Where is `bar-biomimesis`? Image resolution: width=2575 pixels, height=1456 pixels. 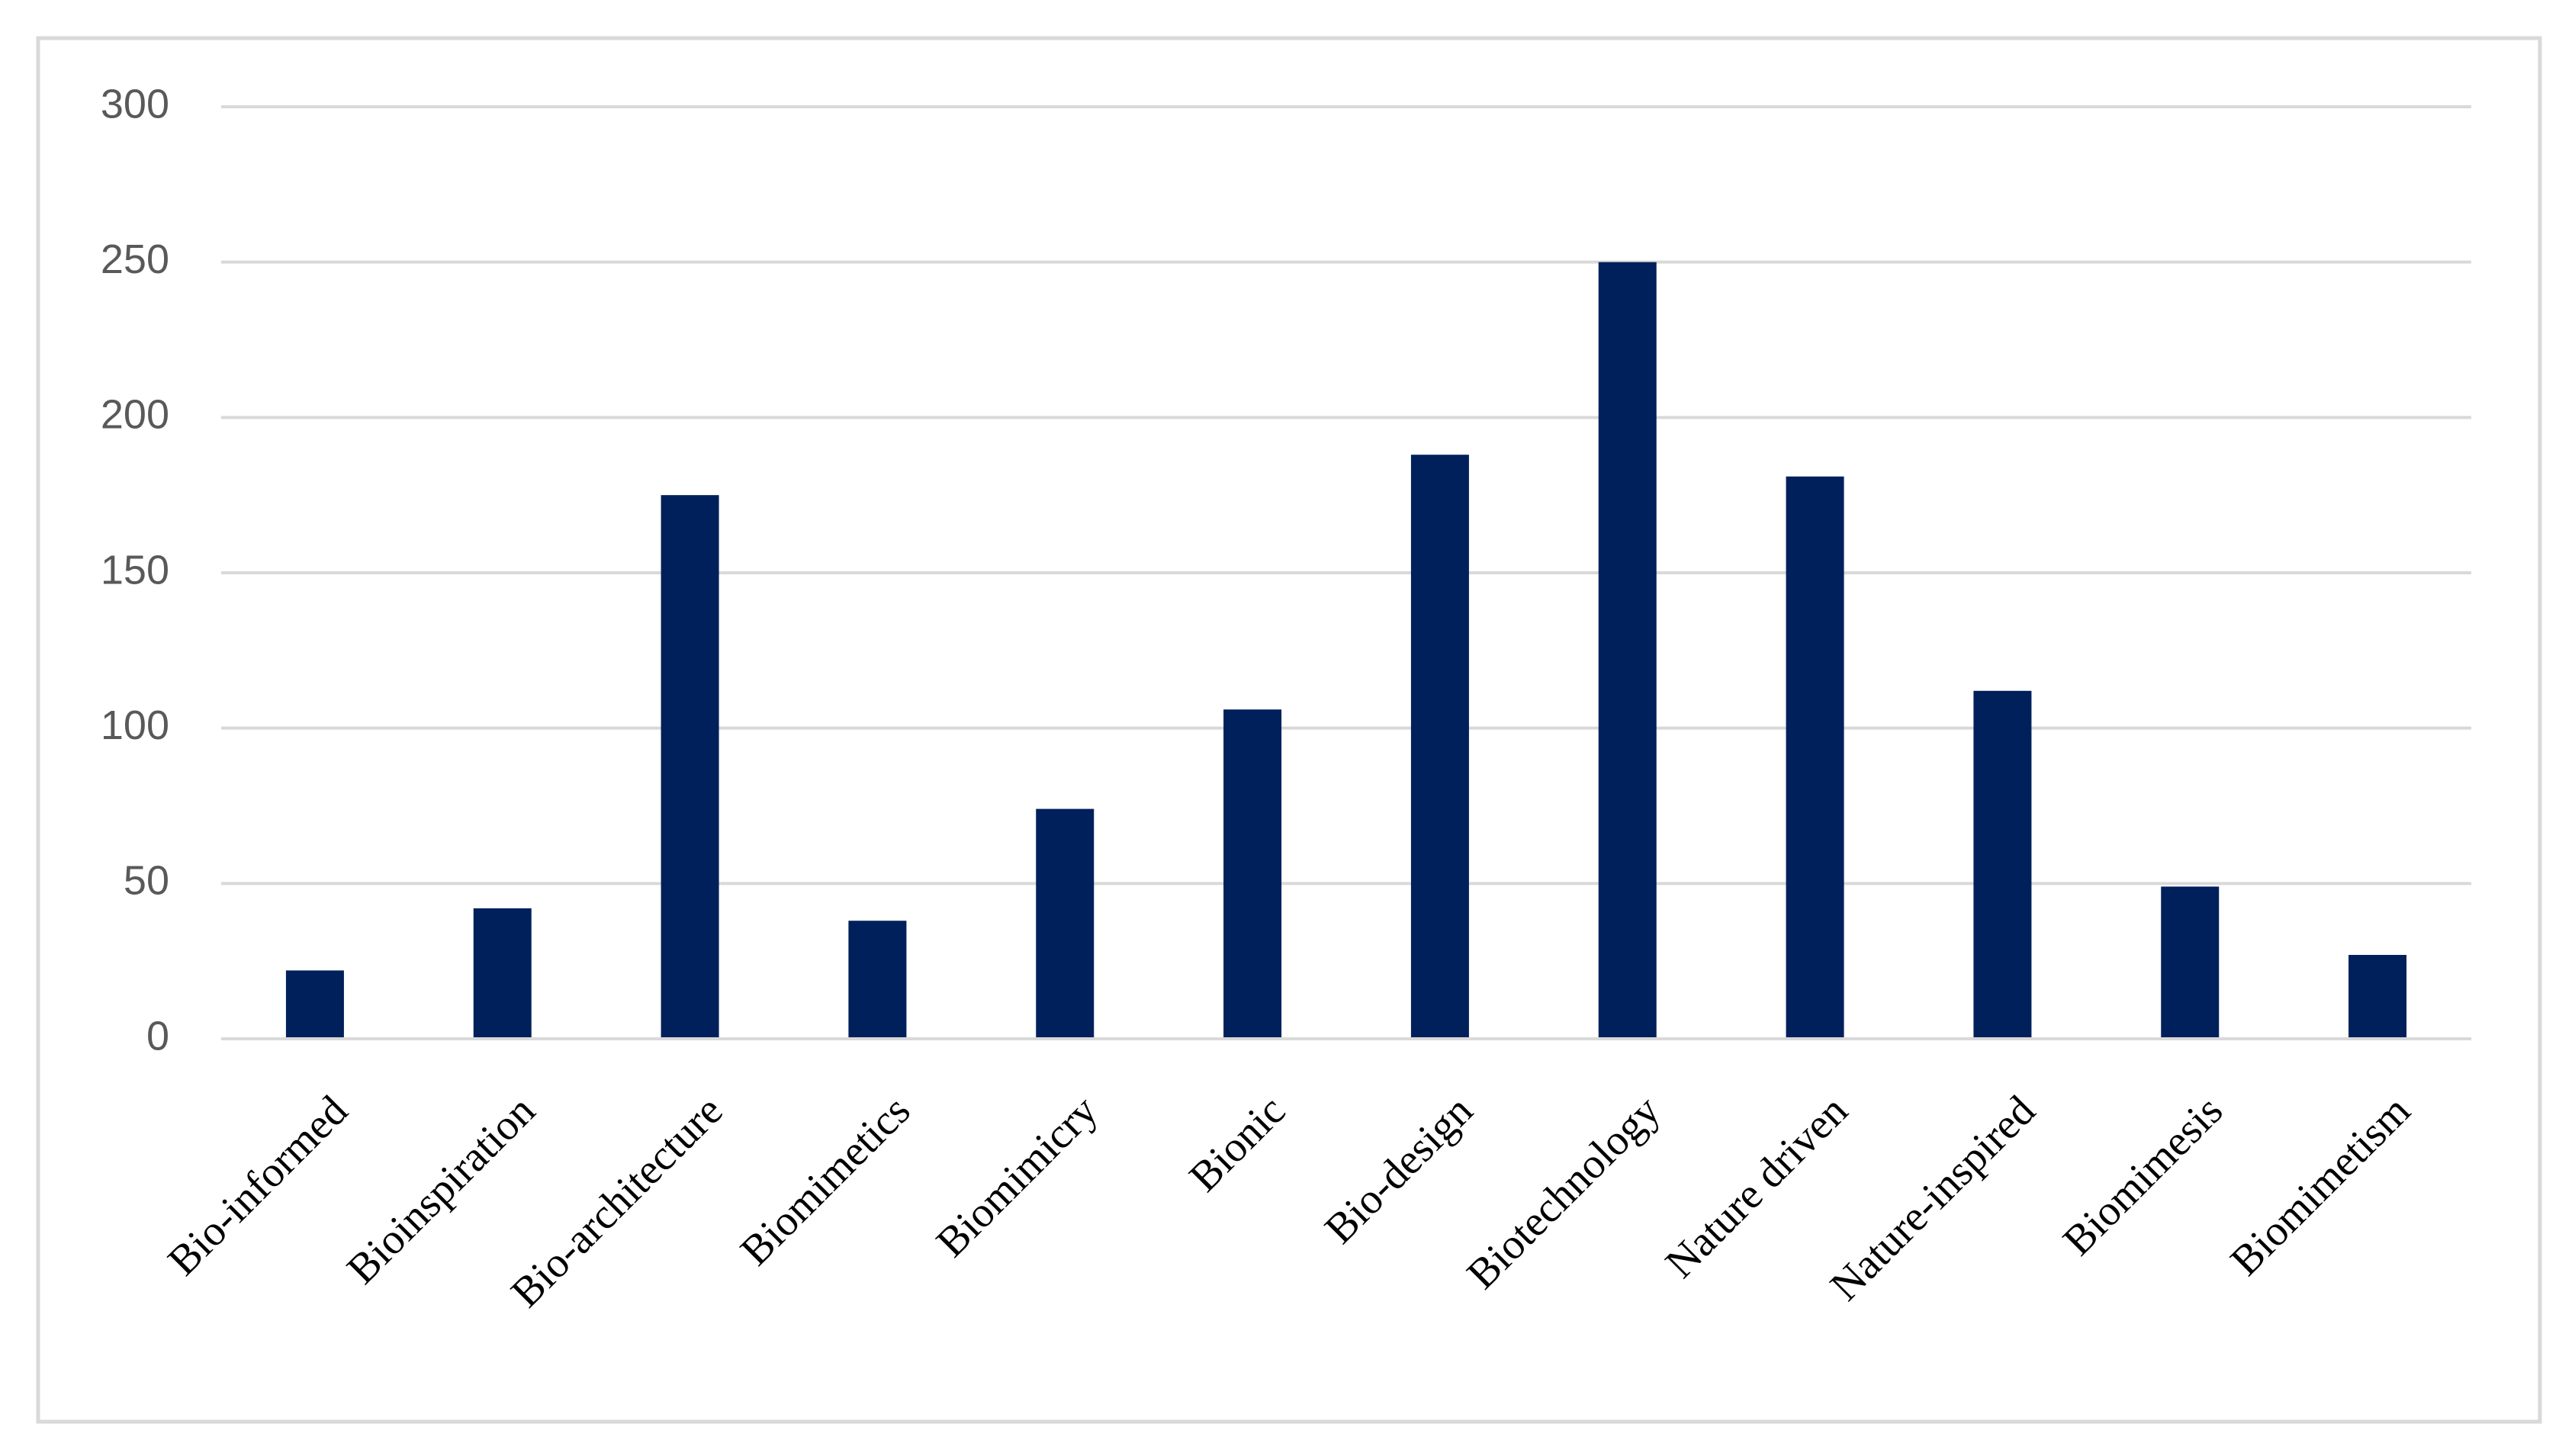 bar-biomimesis is located at coordinates (2190, 962).